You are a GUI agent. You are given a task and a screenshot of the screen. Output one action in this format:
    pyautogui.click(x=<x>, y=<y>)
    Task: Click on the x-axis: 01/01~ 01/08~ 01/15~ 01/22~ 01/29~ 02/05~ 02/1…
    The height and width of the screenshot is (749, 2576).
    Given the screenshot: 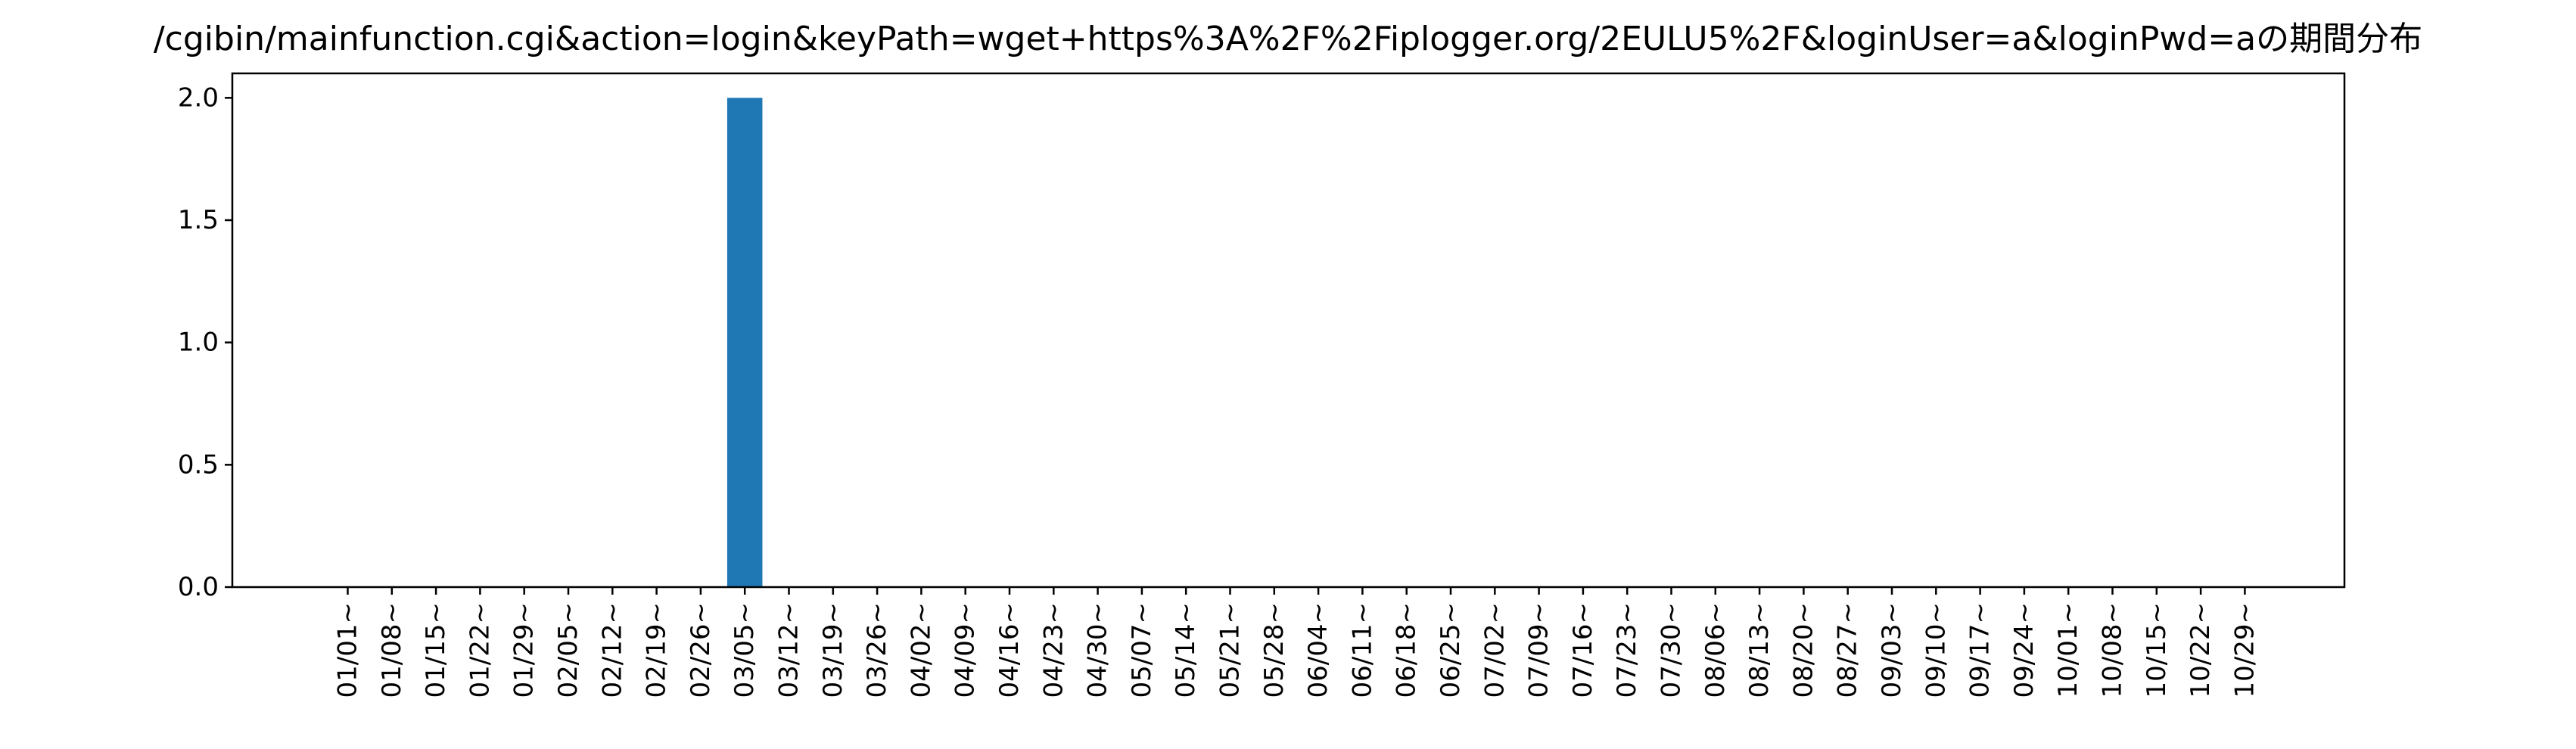 What is the action you would take?
    pyautogui.click(x=1296, y=642)
    